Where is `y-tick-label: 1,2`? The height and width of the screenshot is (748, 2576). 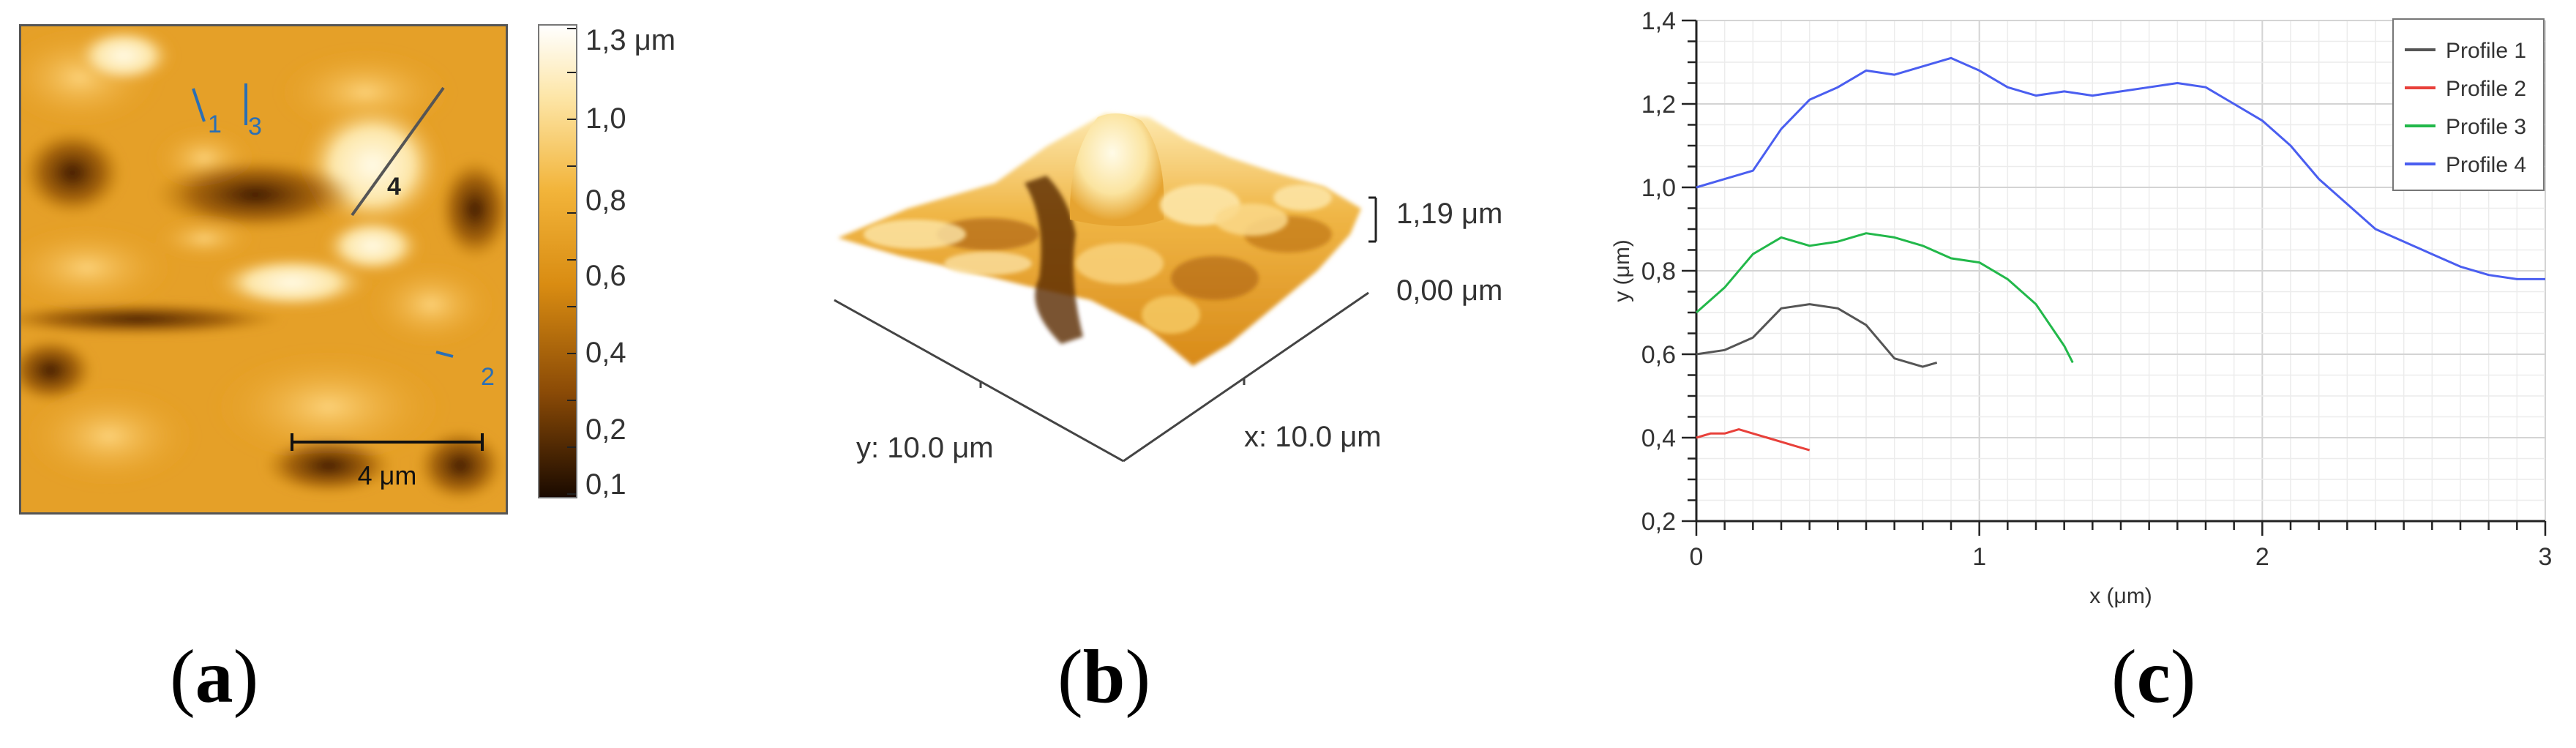
y-tick-label: 1,2 is located at coordinates (1658, 105).